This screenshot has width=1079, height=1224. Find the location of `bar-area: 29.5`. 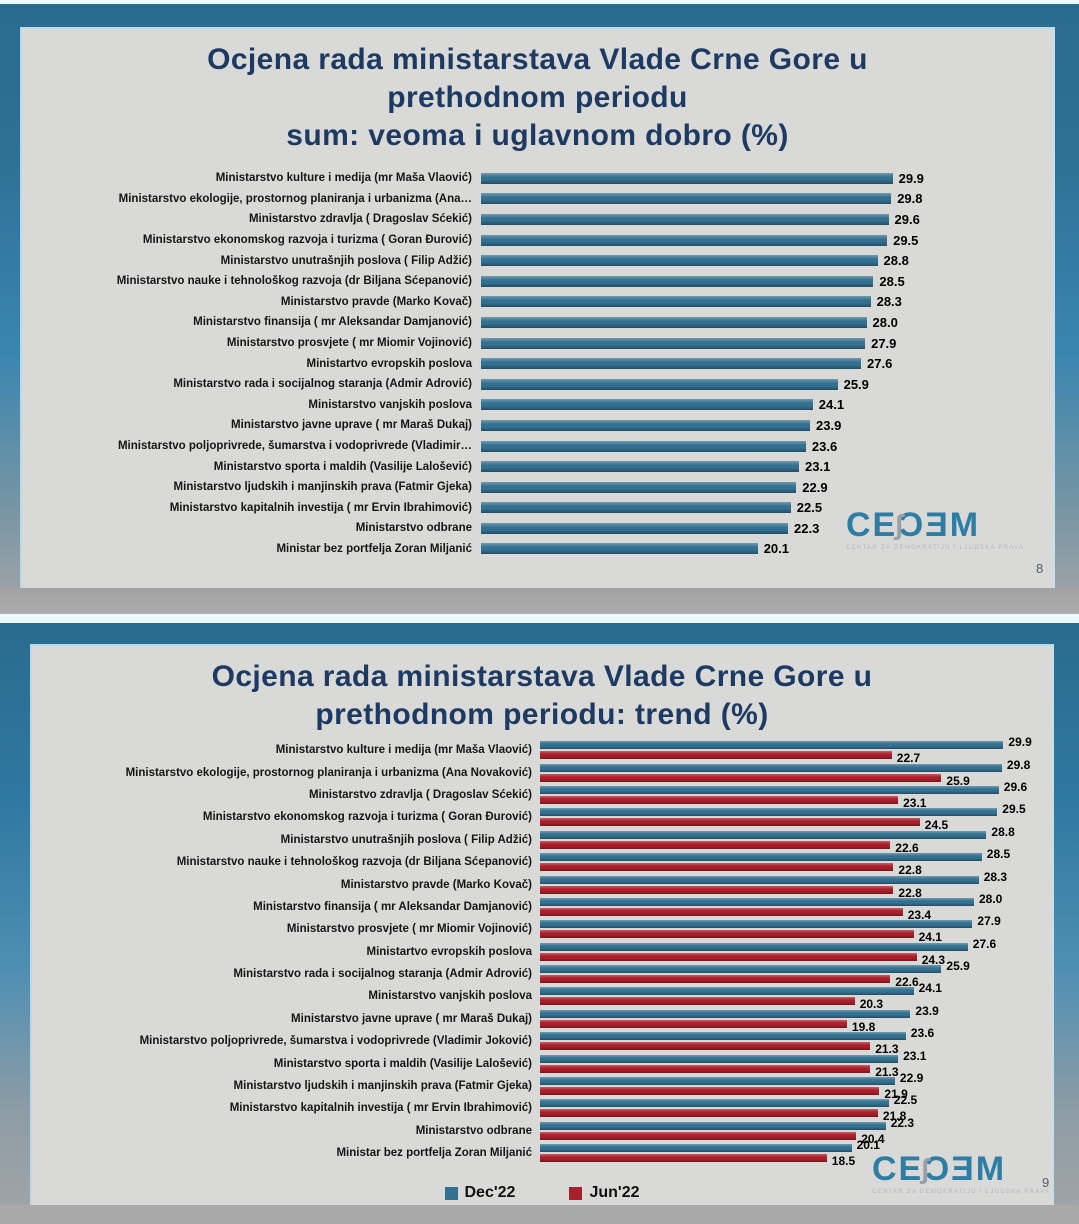

bar-area: 29.5 is located at coordinates (767, 240).